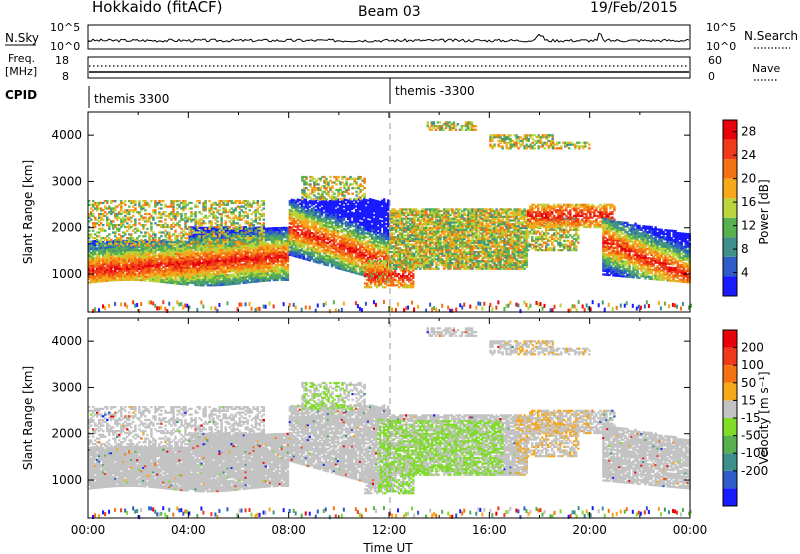  Describe the element at coordinates (247, 262) in the screenshot. I see `power-cell-1958` at that location.